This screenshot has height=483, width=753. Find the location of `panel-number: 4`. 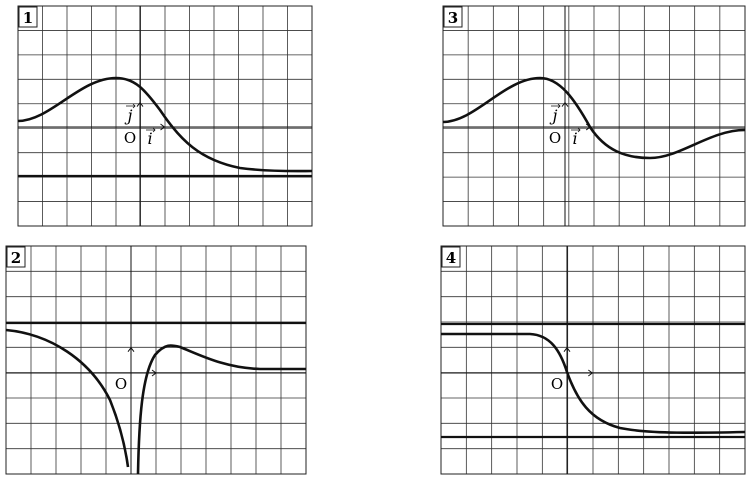

panel-number: 4 is located at coordinates (451, 258).